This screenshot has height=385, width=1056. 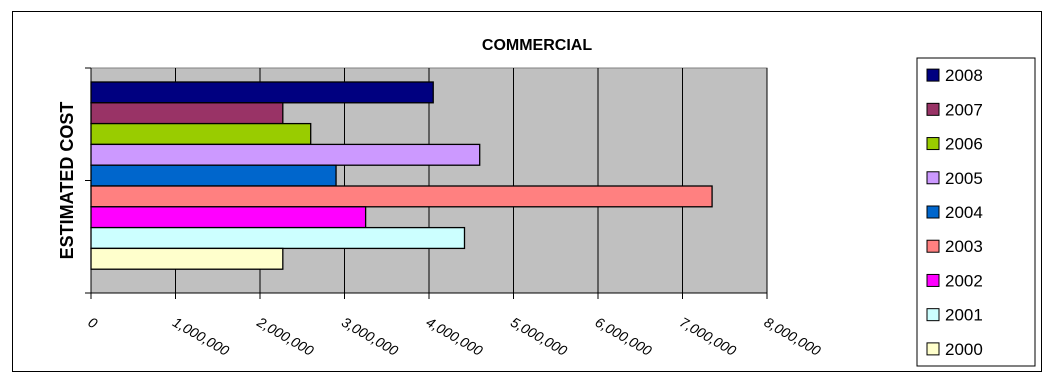 What do you see at coordinates (401, 196) in the screenshot?
I see `bar-2003` at bounding box center [401, 196].